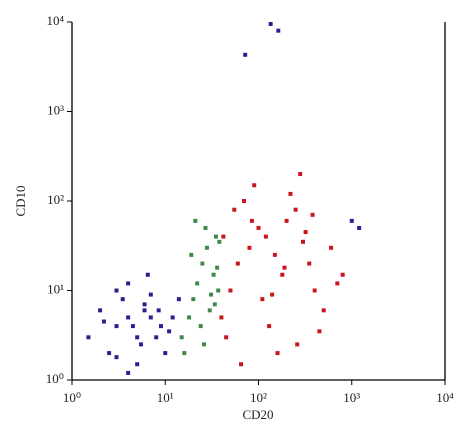 Image resolution: width=474 pixels, height=442 pixels. Describe the element at coordinates (55, 199) in the screenshot. I see `y-tick-label: 10²` at that location.